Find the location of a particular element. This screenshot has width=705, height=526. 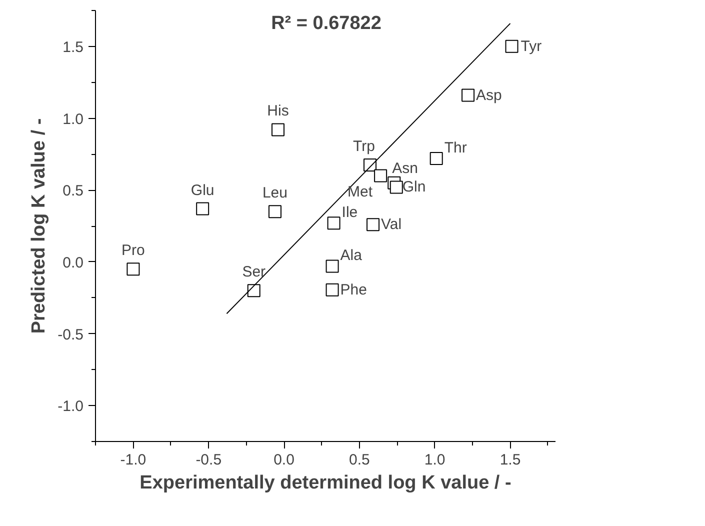

y-tick-label: 1.5 is located at coordinates (73, 47).